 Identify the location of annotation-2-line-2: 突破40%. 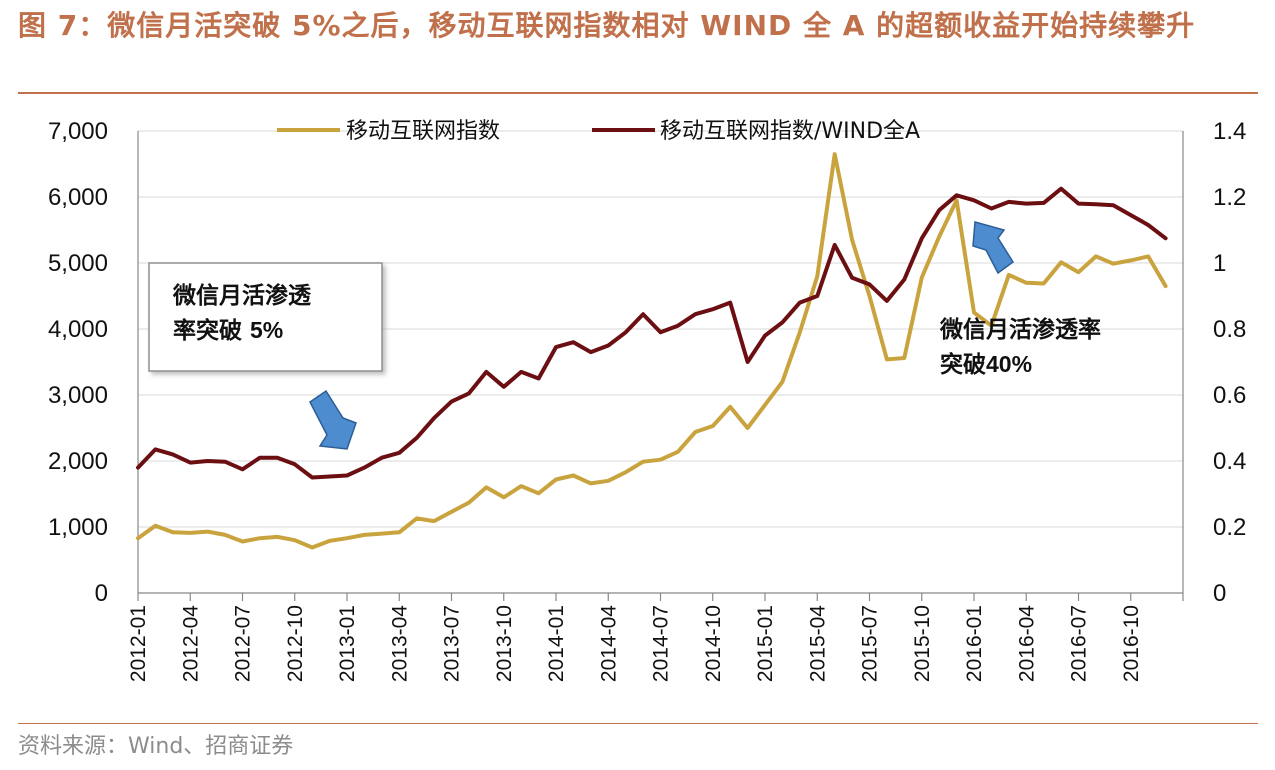
(986, 364).